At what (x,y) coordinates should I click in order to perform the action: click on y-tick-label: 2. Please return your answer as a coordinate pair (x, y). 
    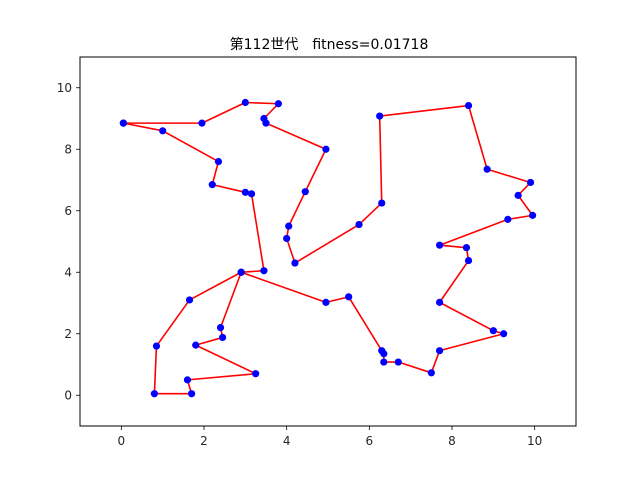
    Looking at the image, I should click on (68, 334).